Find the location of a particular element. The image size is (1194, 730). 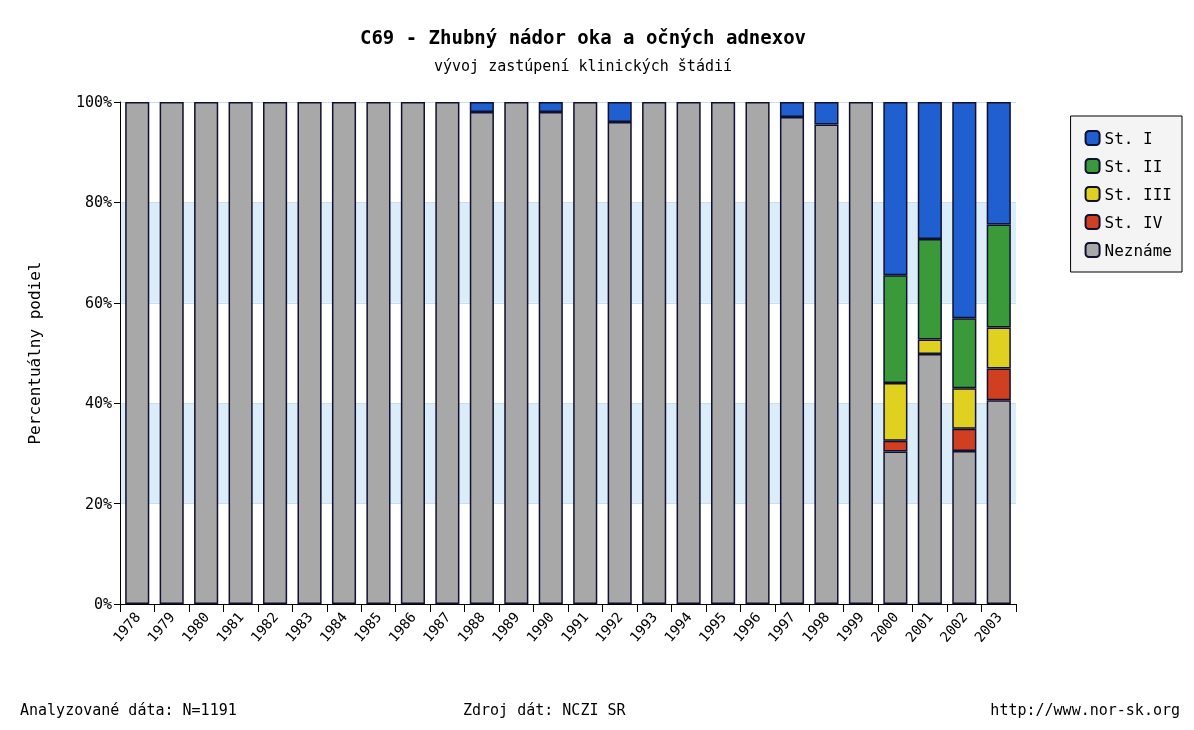

legend-label: Neznáme is located at coordinates (1138, 250).